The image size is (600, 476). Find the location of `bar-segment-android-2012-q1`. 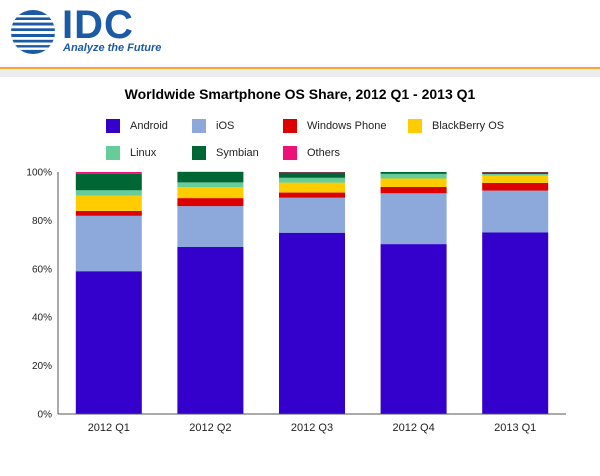

bar-segment-android-2012-q1 is located at coordinates (108, 342).